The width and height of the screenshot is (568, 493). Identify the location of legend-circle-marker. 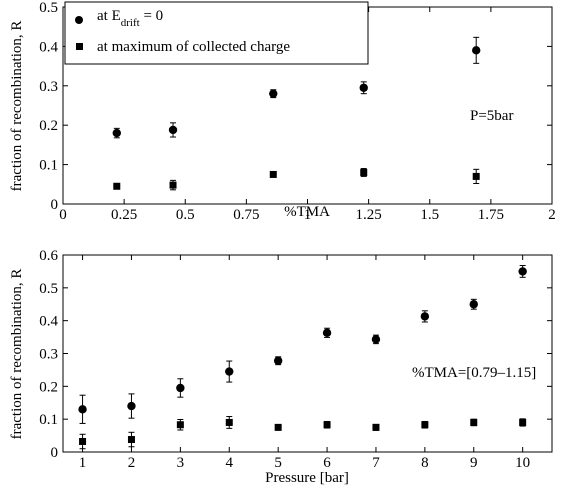
(79, 20).